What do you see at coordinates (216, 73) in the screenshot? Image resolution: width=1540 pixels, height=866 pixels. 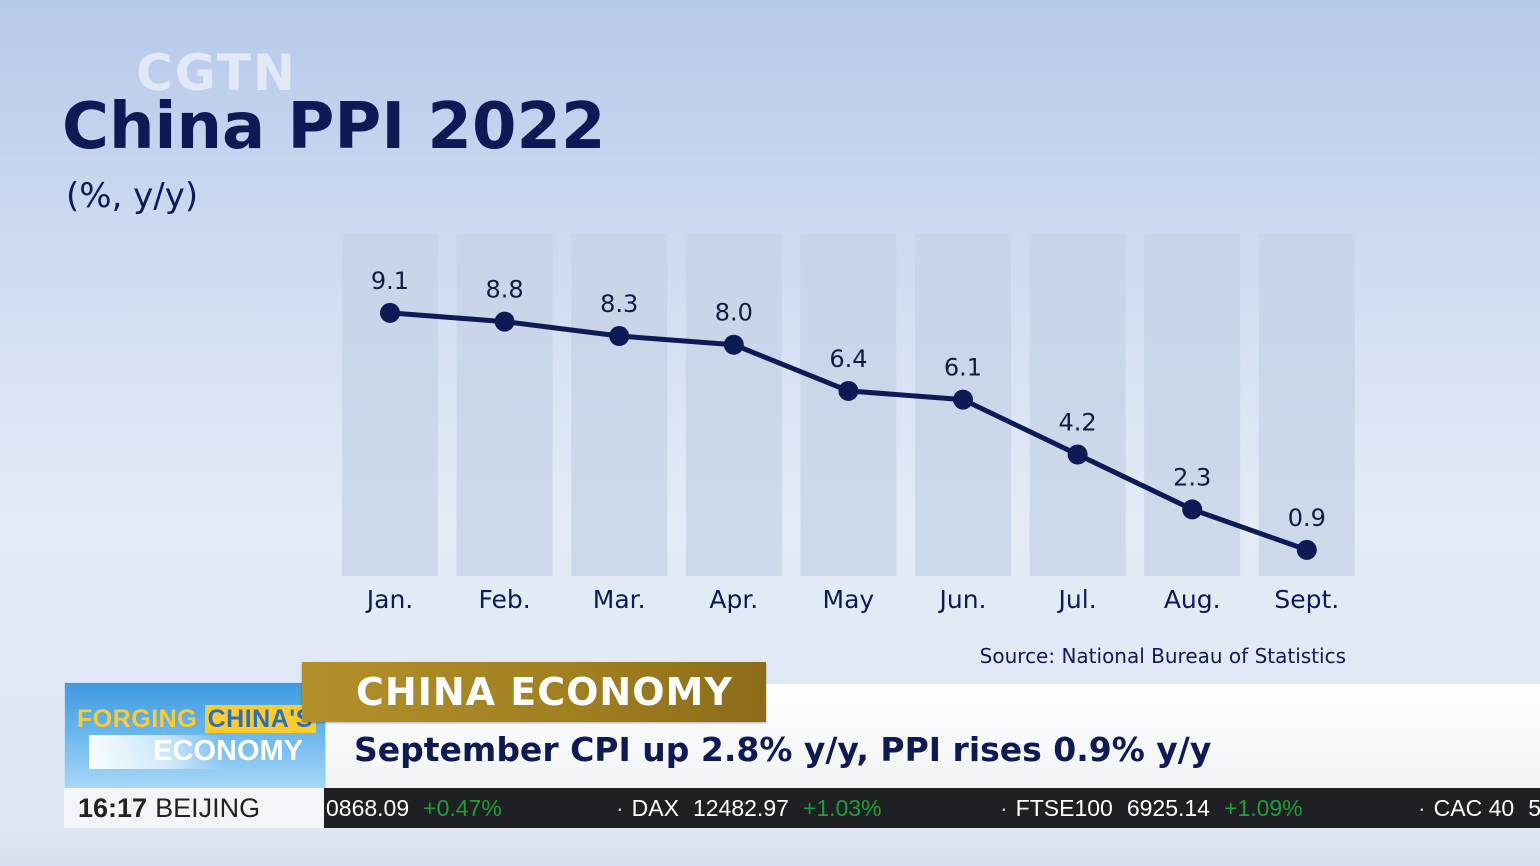 I see `cgtn-watermark: CGTN` at bounding box center [216, 73].